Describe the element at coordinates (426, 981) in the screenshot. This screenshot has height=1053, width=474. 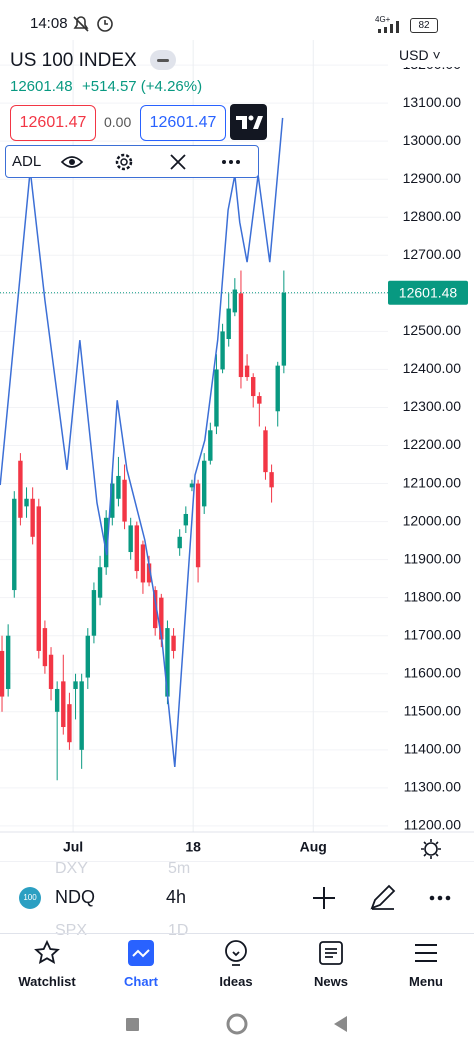
I see `nav-label: Menu` at that location.